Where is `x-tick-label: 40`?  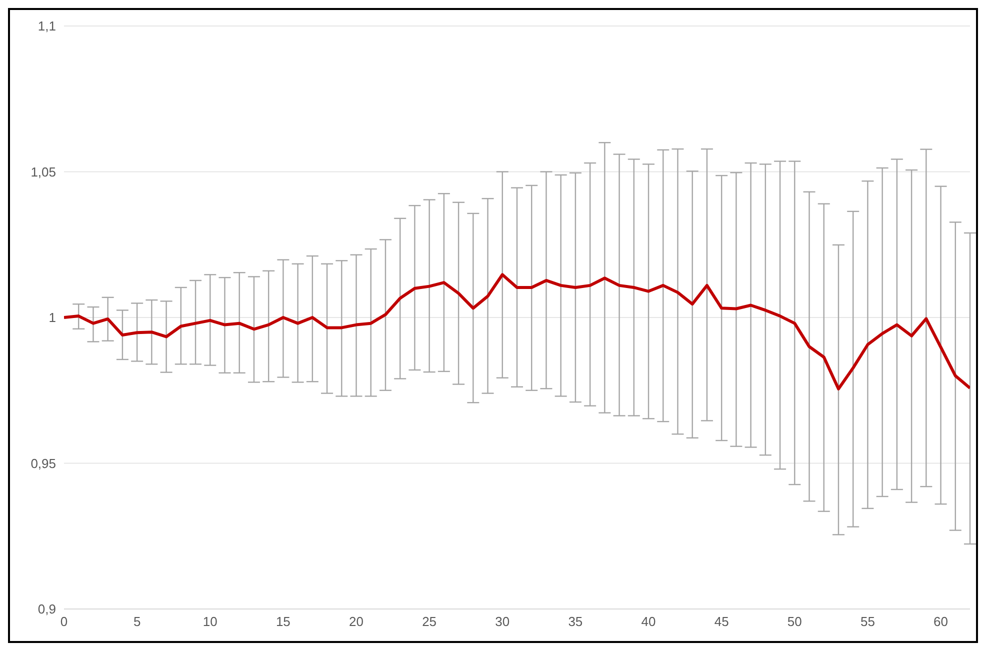
x-tick-label: 40 is located at coordinates (648, 622).